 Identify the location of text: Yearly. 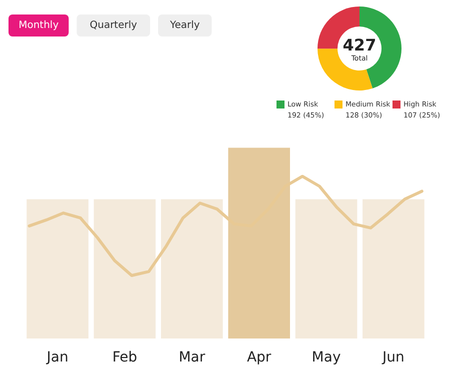
(184, 25).